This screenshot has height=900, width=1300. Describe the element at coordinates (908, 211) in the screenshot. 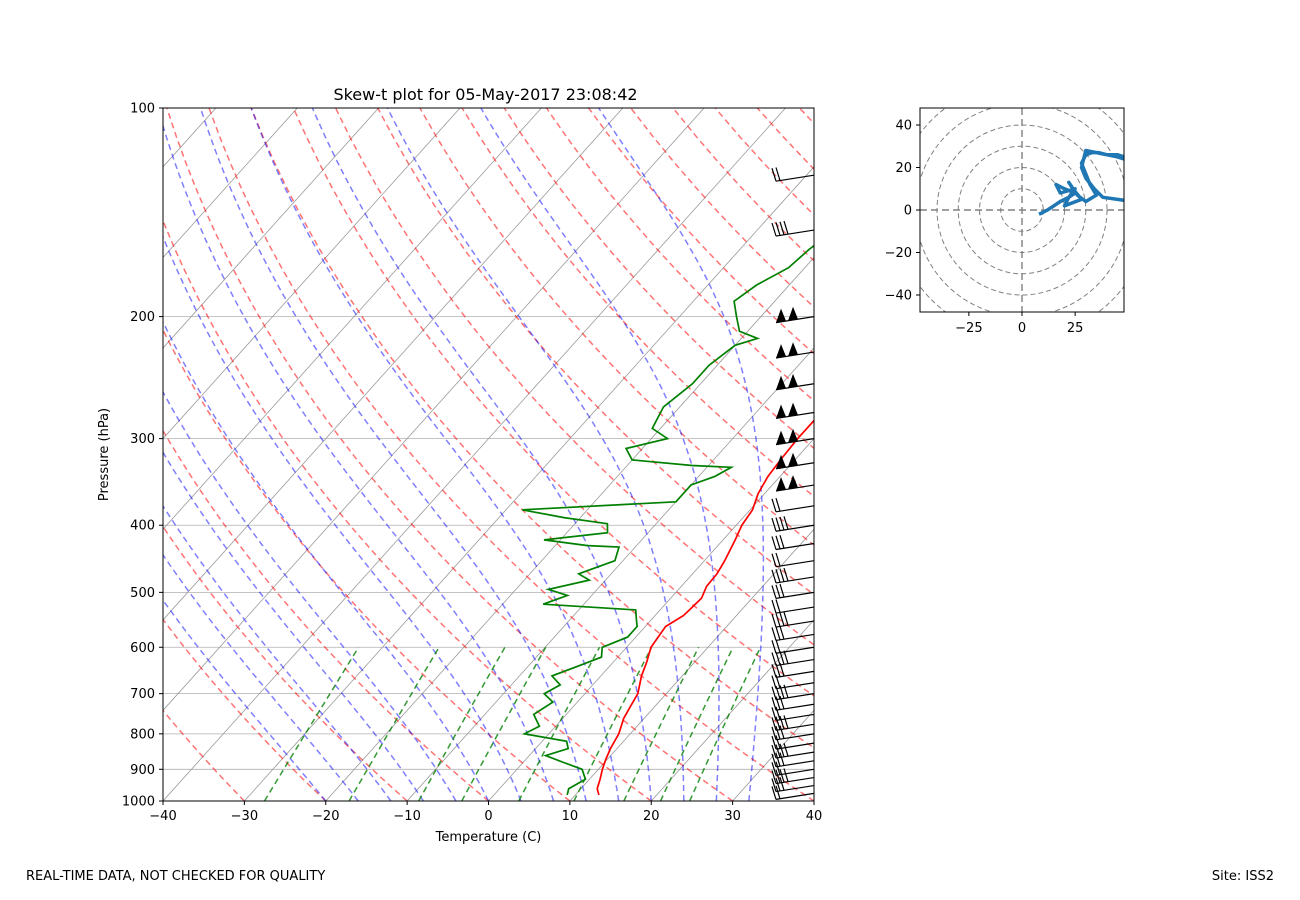

I see `hodograph-y-tick-label: 0` at that location.